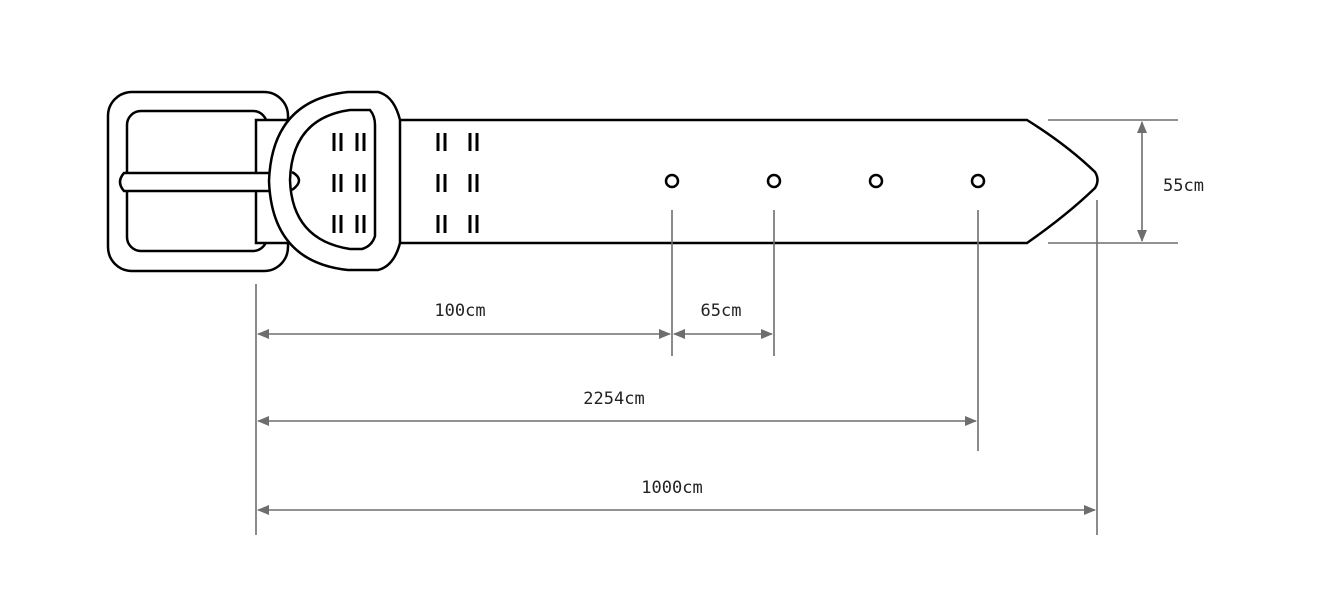  I want to click on dim-label-first-hole: 100cm, so click(459, 311).